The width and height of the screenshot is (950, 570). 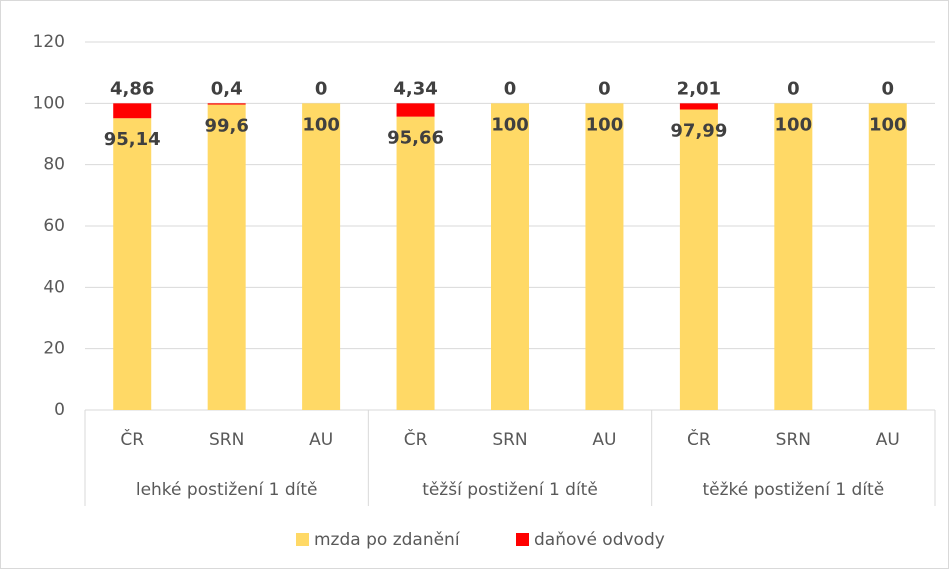 What do you see at coordinates (227, 490) in the screenshot?
I see `group-label: lehké postižení 1 dítě` at bounding box center [227, 490].